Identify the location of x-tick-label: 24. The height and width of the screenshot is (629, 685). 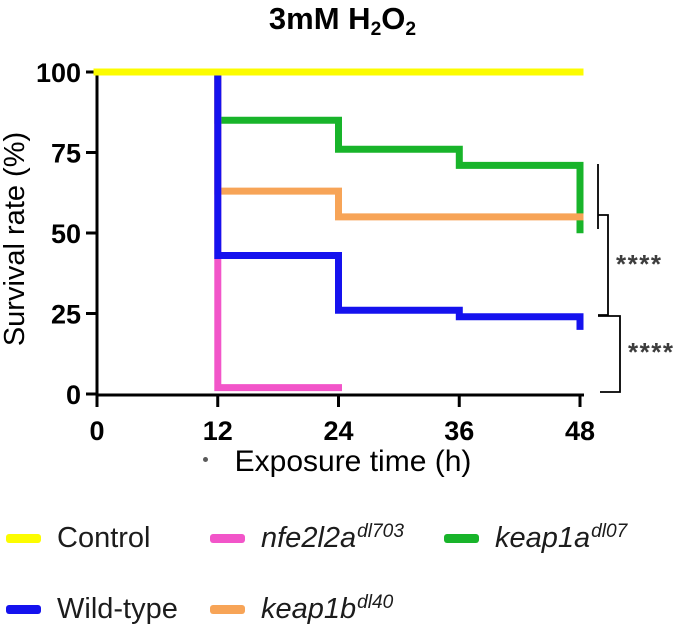
(338, 431).